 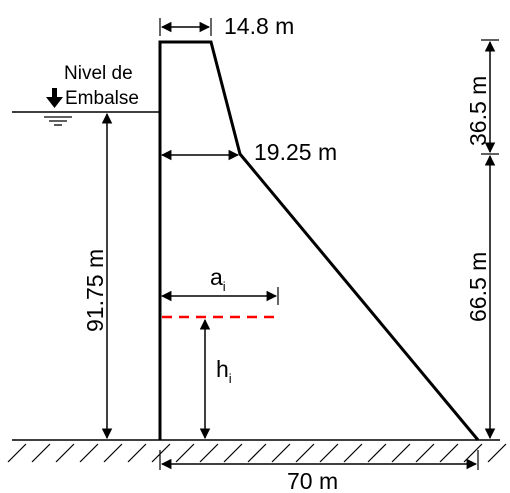 I want to click on h-i-label: hi, so click(x=224, y=371).